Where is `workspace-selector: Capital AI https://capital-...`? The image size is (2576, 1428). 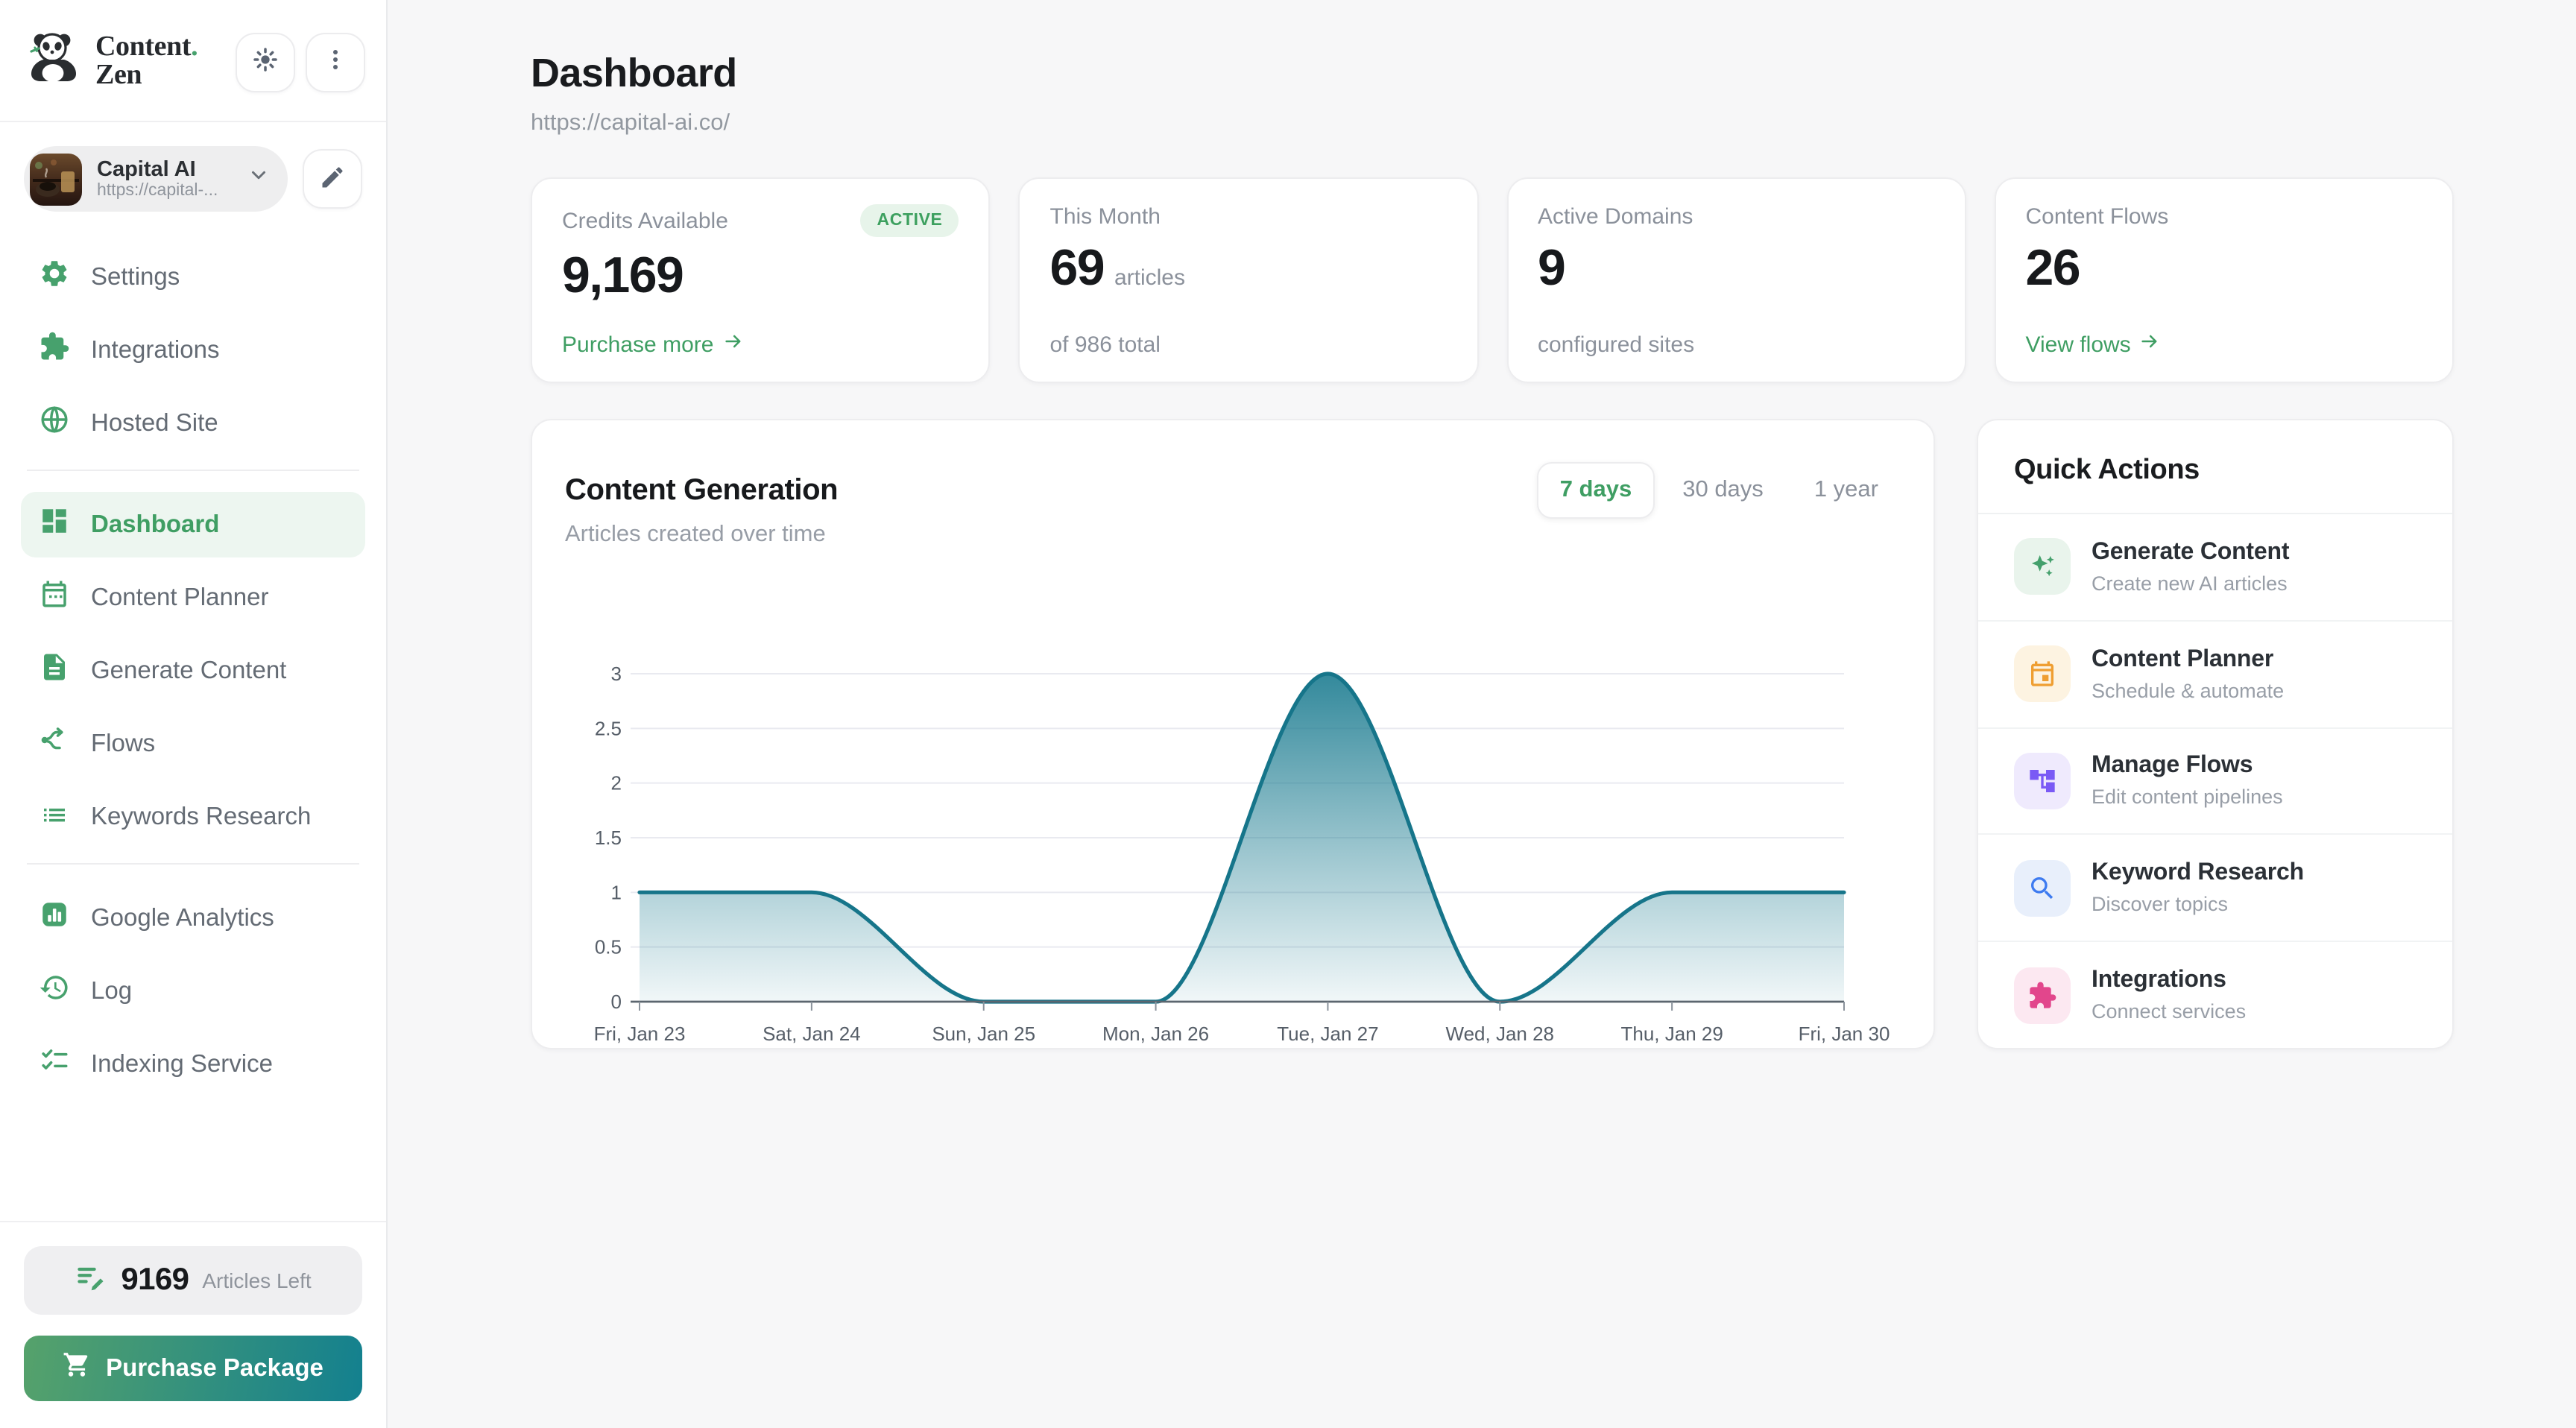
workspace-selector: Capital AI https://capital-... is located at coordinates (156, 179).